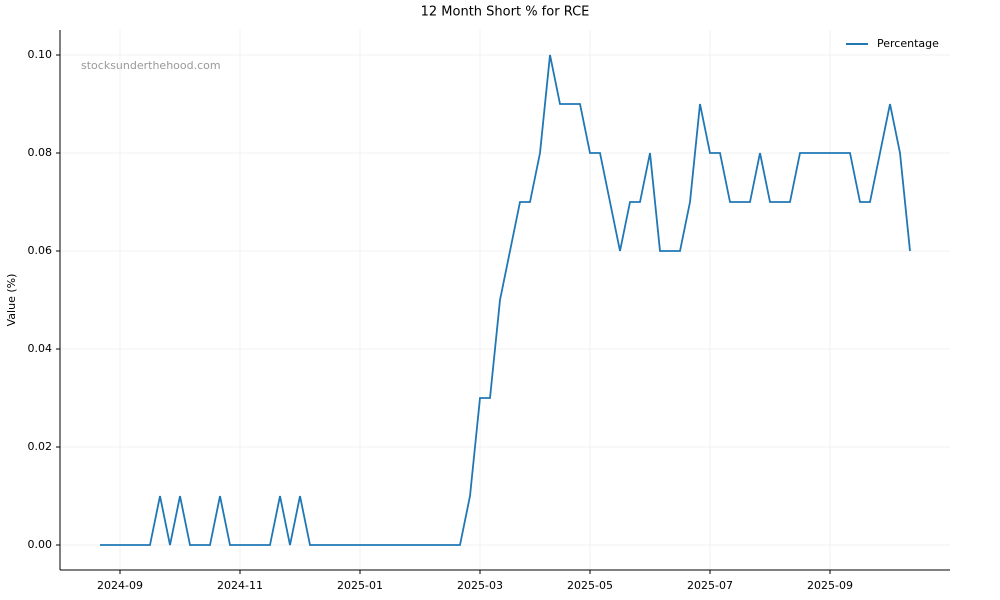 The width and height of the screenshot is (1000, 600). Describe the element at coordinates (40, 54) in the screenshot. I see `y-tick-label: 0.10` at that location.